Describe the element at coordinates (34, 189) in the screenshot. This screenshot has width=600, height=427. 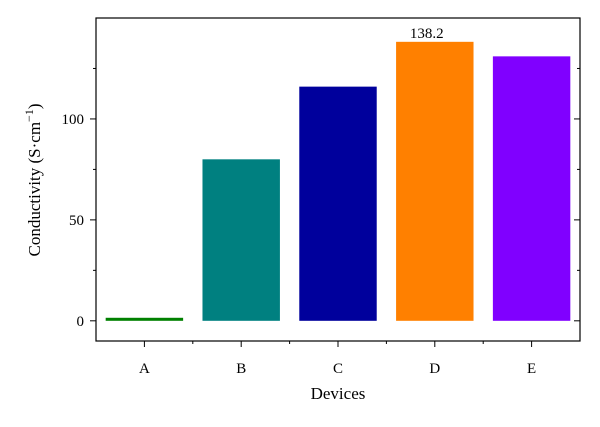
I see `y-axis-title-main: Conductivity (S·cm` at that location.